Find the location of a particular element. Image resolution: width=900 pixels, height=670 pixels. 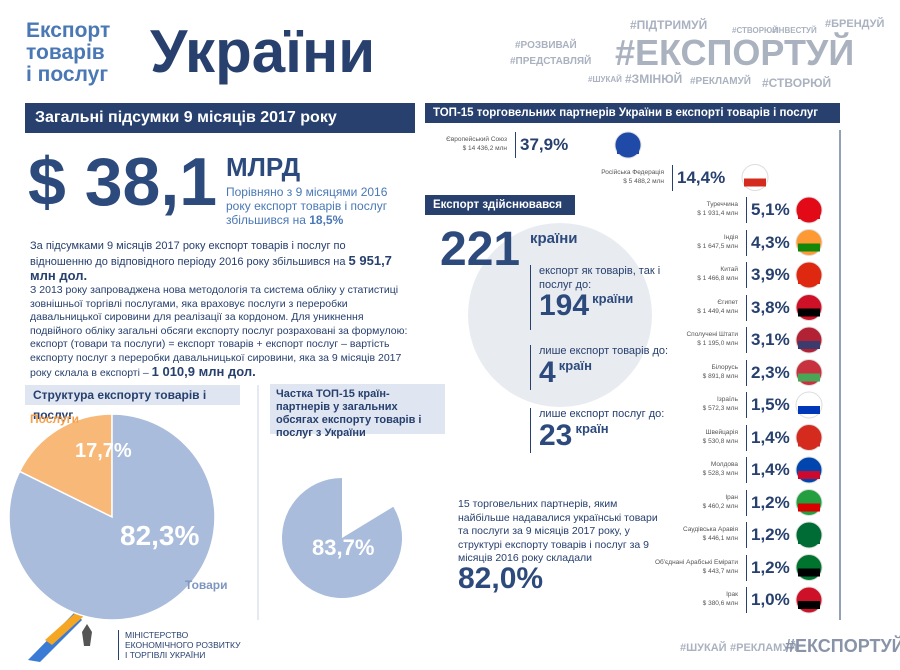

partner-name: Іран is located at coordinates (731, 497).